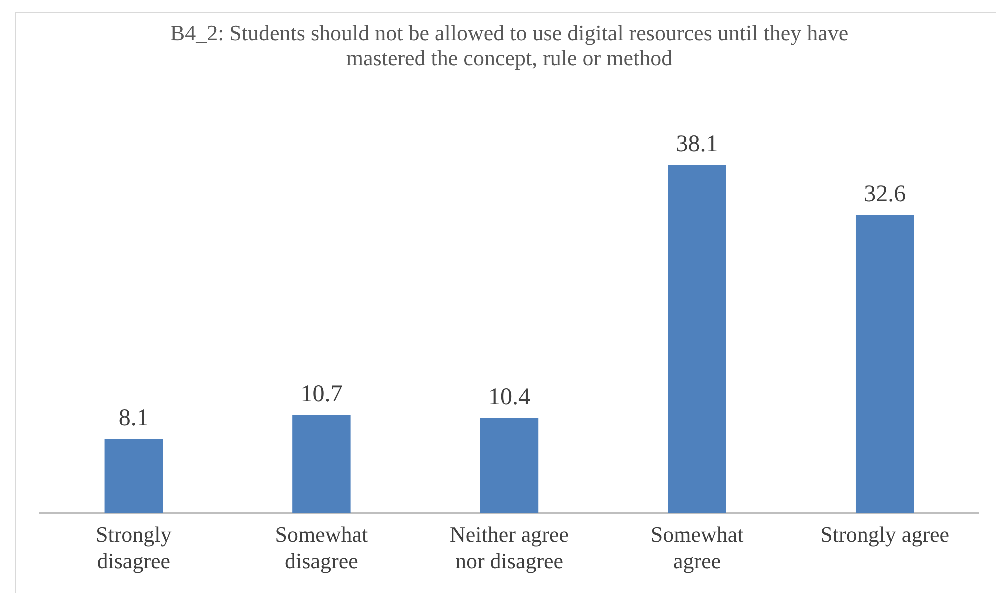 The height and width of the screenshot is (594, 999). What do you see at coordinates (133, 418) in the screenshot?
I see `data-label: 8.1` at bounding box center [133, 418].